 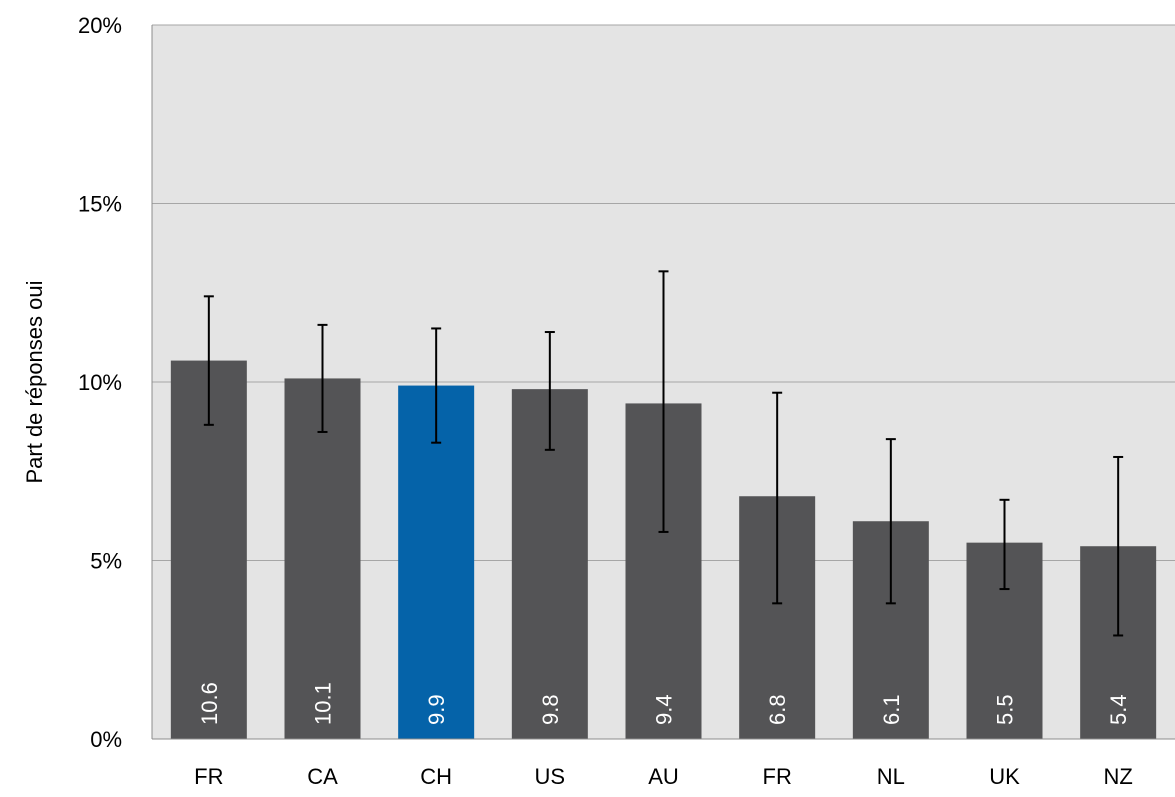 I want to click on x-tick-label: NL, so click(x=891, y=776).